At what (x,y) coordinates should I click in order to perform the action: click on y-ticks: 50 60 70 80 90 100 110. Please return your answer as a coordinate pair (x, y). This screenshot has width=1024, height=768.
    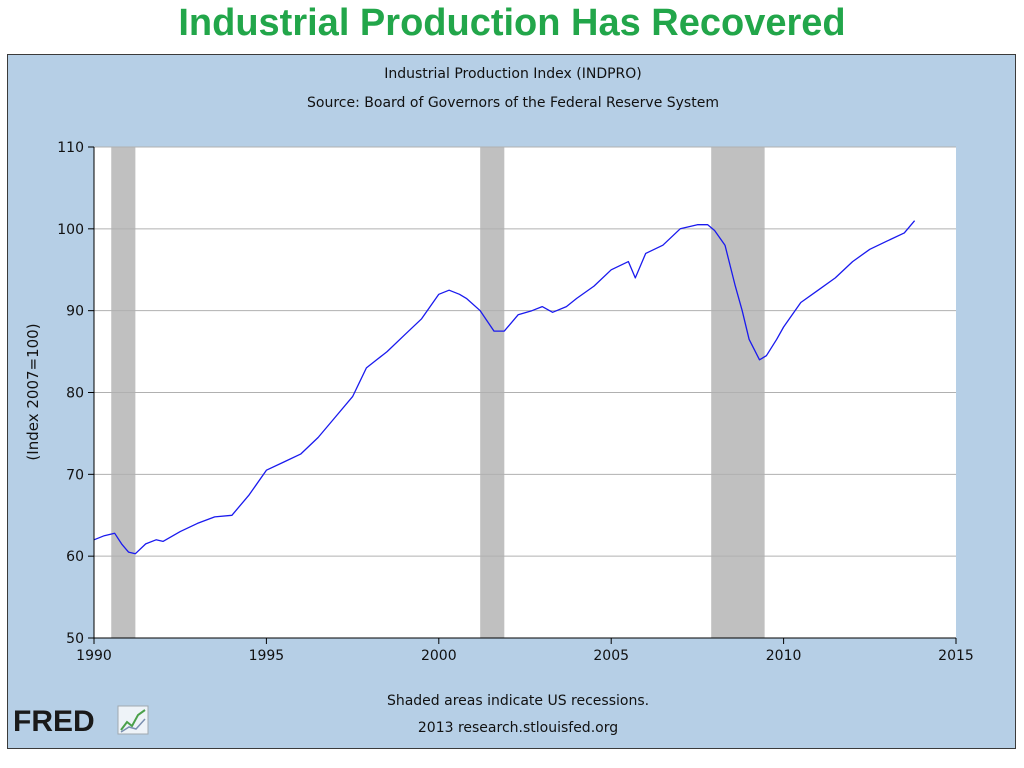
    Looking at the image, I should click on (75, 393).